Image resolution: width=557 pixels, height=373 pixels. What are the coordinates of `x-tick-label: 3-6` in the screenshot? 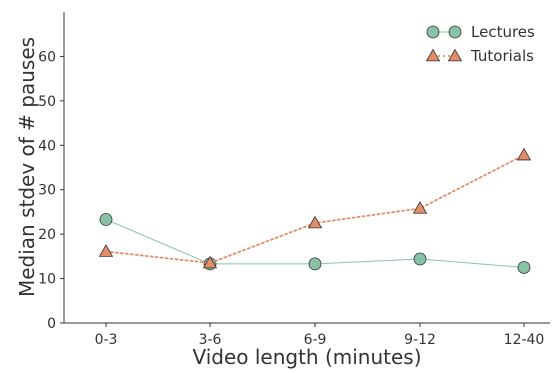 It's located at (210, 340).